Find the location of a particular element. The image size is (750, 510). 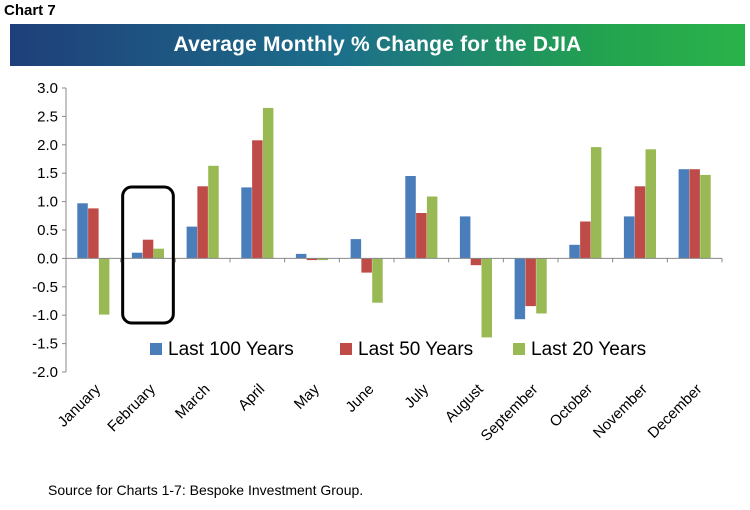

y-tick-label: -1.0 is located at coordinates (45, 315).